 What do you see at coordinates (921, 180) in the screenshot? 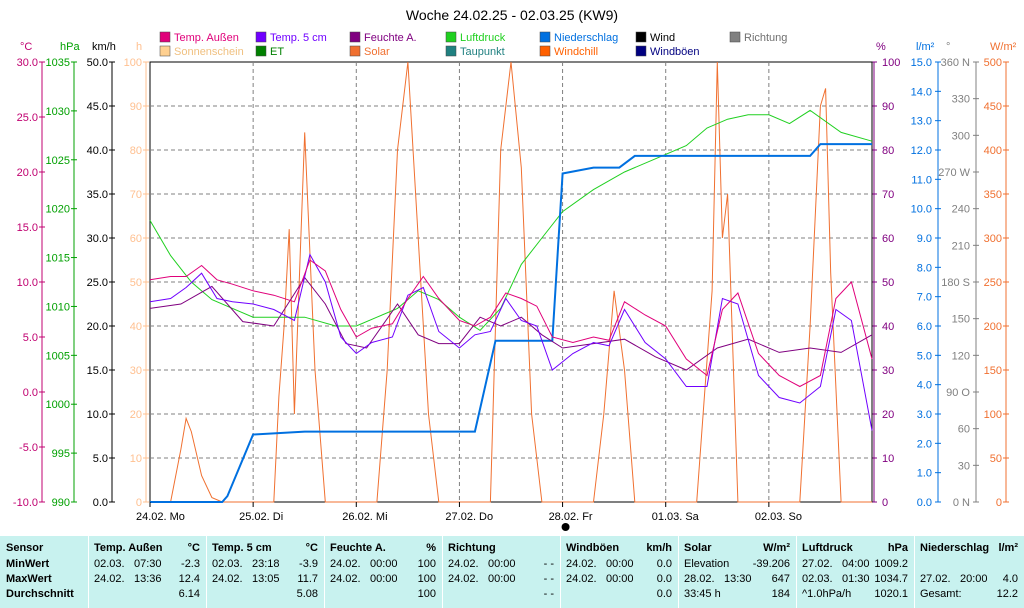
I see `axis-tick-label-rain: 11.0` at bounding box center [921, 180].